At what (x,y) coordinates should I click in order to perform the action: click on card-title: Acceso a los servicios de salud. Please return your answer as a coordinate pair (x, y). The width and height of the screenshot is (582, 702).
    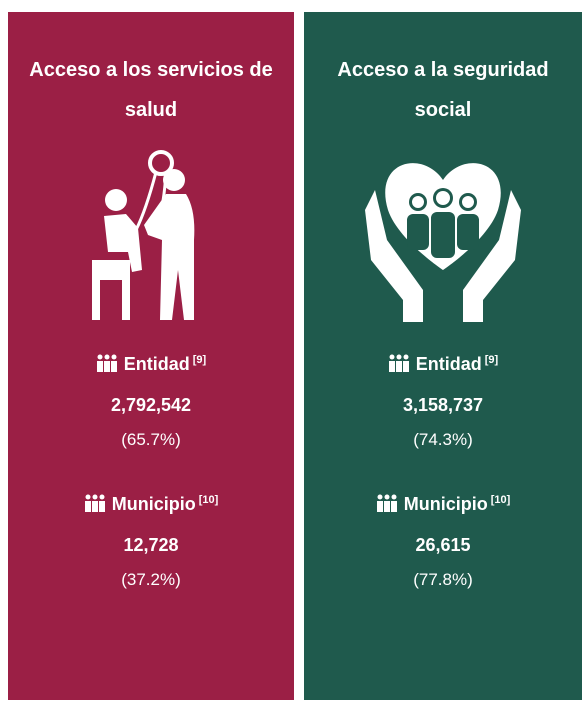
    Looking at the image, I should click on (151, 90).